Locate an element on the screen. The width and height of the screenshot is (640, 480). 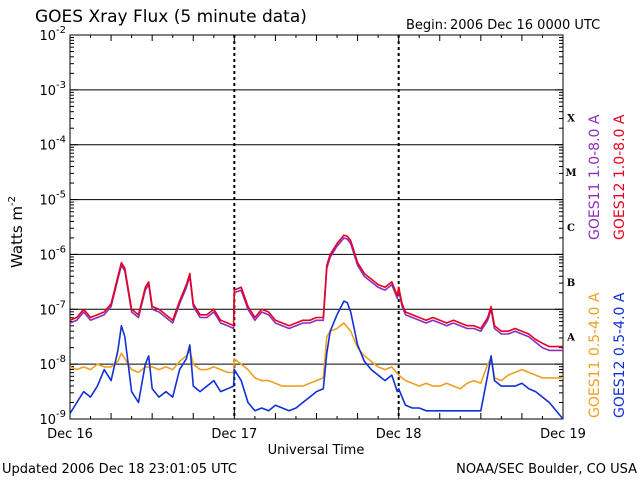
legend-goes12-short: GOES12 0.5-4.0 A is located at coordinates (620, 355).